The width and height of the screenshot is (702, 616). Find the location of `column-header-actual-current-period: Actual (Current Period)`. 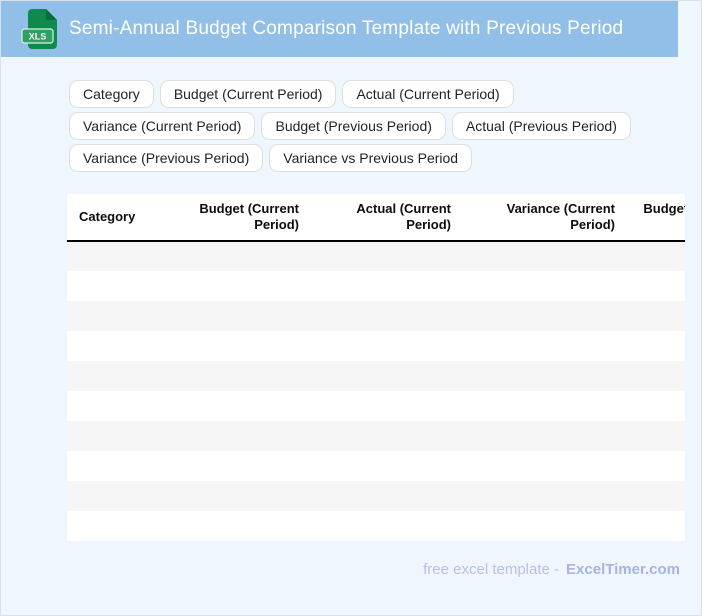

column-header-actual-current-period: Actual (Current Period) is located at coordinates (383, 218).